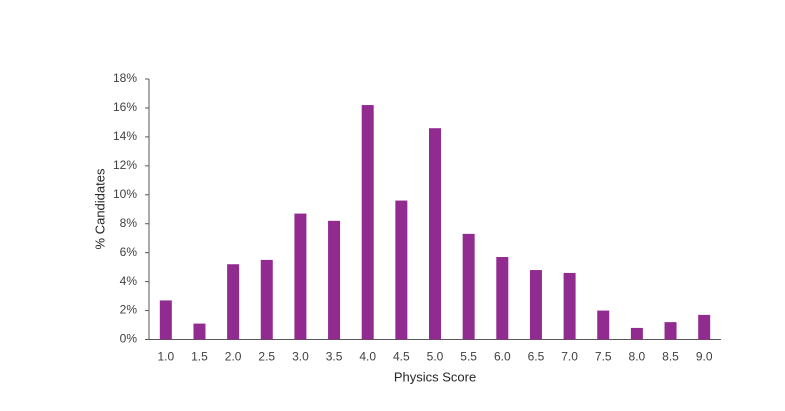 The image size is (785, 411). Describe the element at coordinates (468, 357) in the screenshot. I see `x-tick-label: 5.5` at that location.